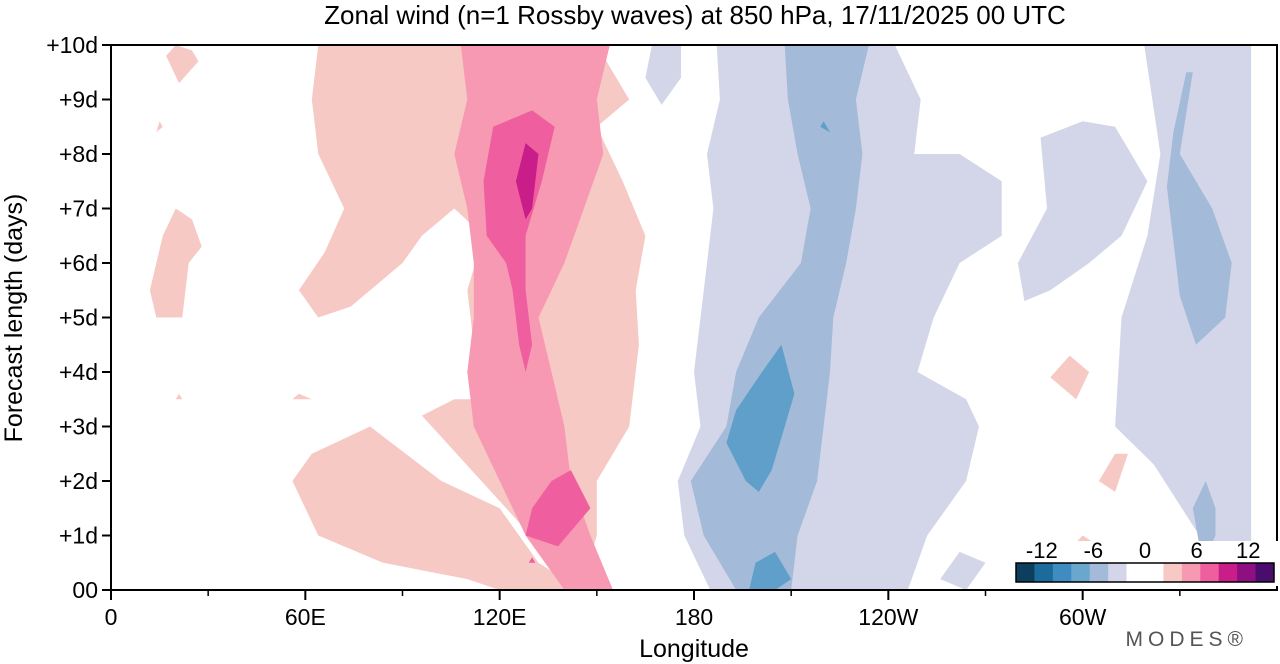  Describe the element at coordinates (500, 617) in the screenshot. I see `x-tick-label-2: 120E` at that location.